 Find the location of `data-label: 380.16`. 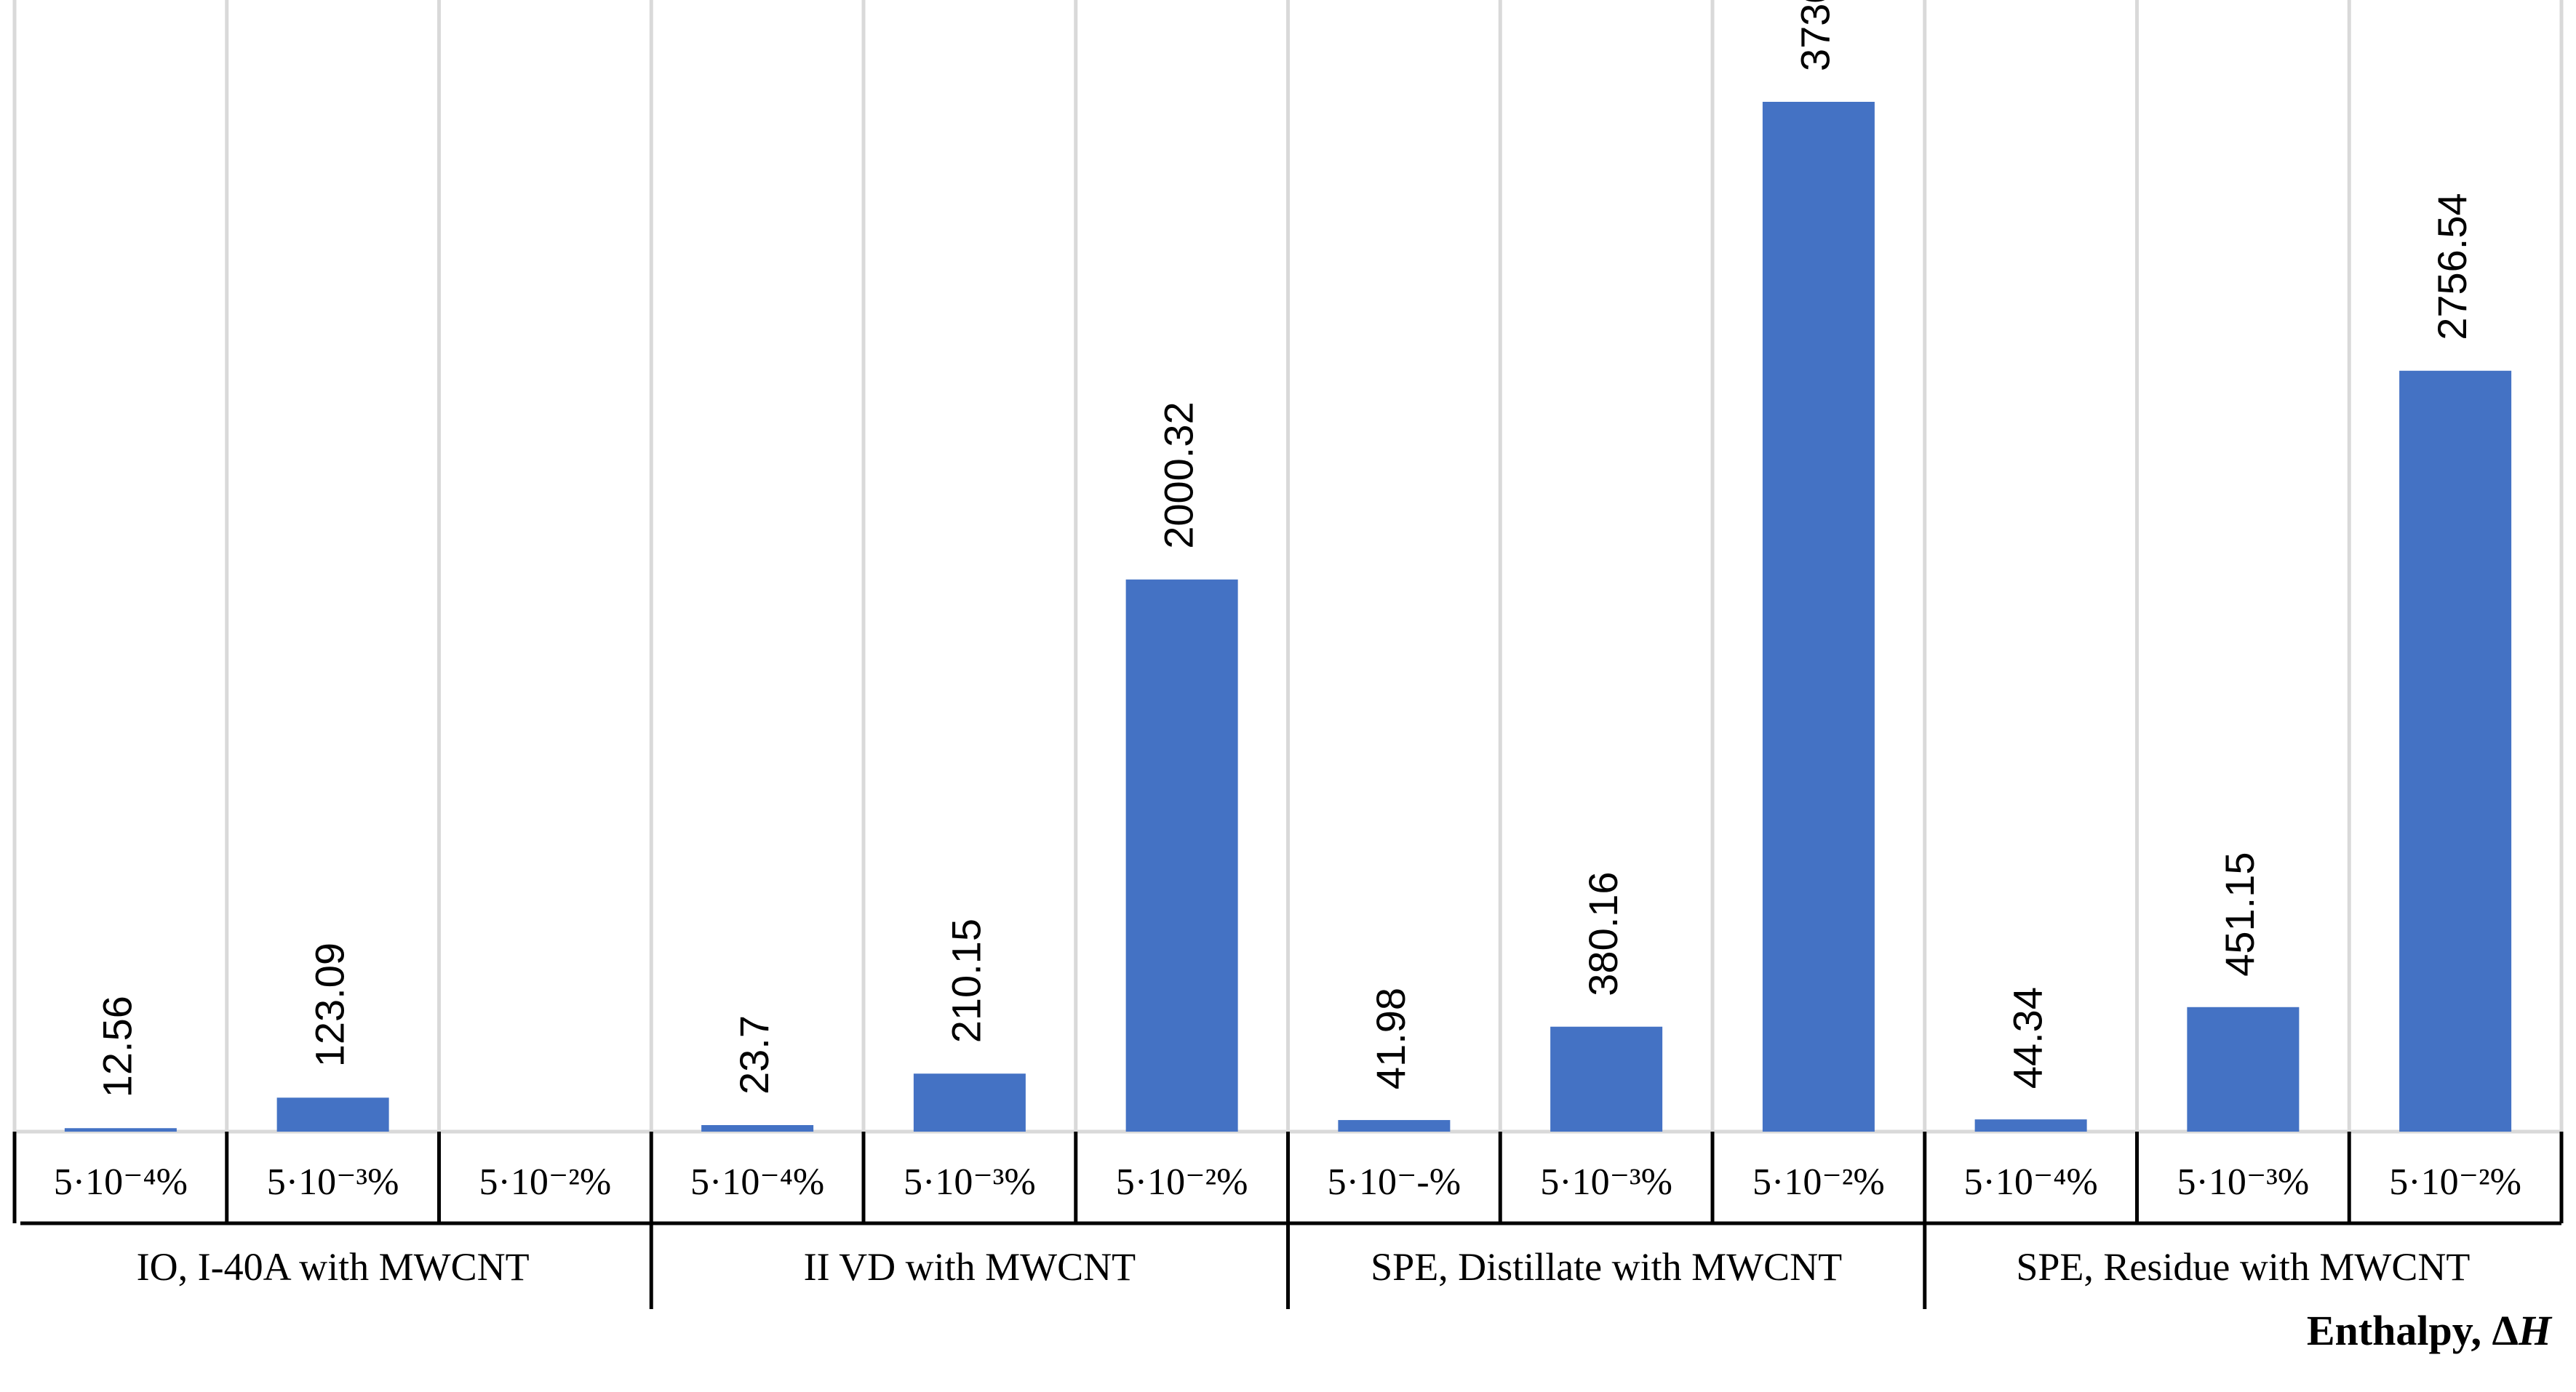

data-label: 380.16 is located at coordinates (1603, 933).